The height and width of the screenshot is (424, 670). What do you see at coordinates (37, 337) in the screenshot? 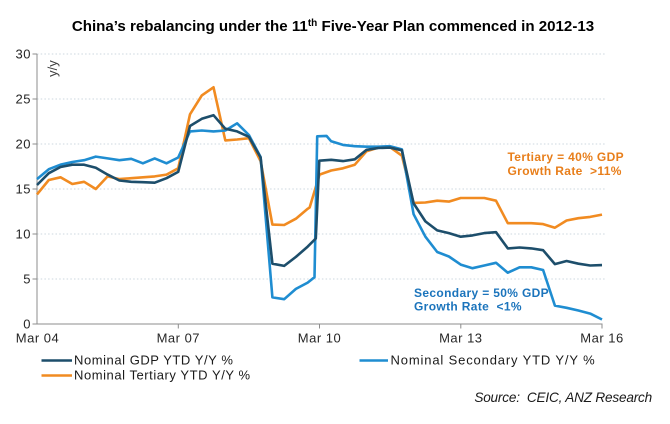
I see `svg-text: Mar 04` at bounding box center [37, 337].